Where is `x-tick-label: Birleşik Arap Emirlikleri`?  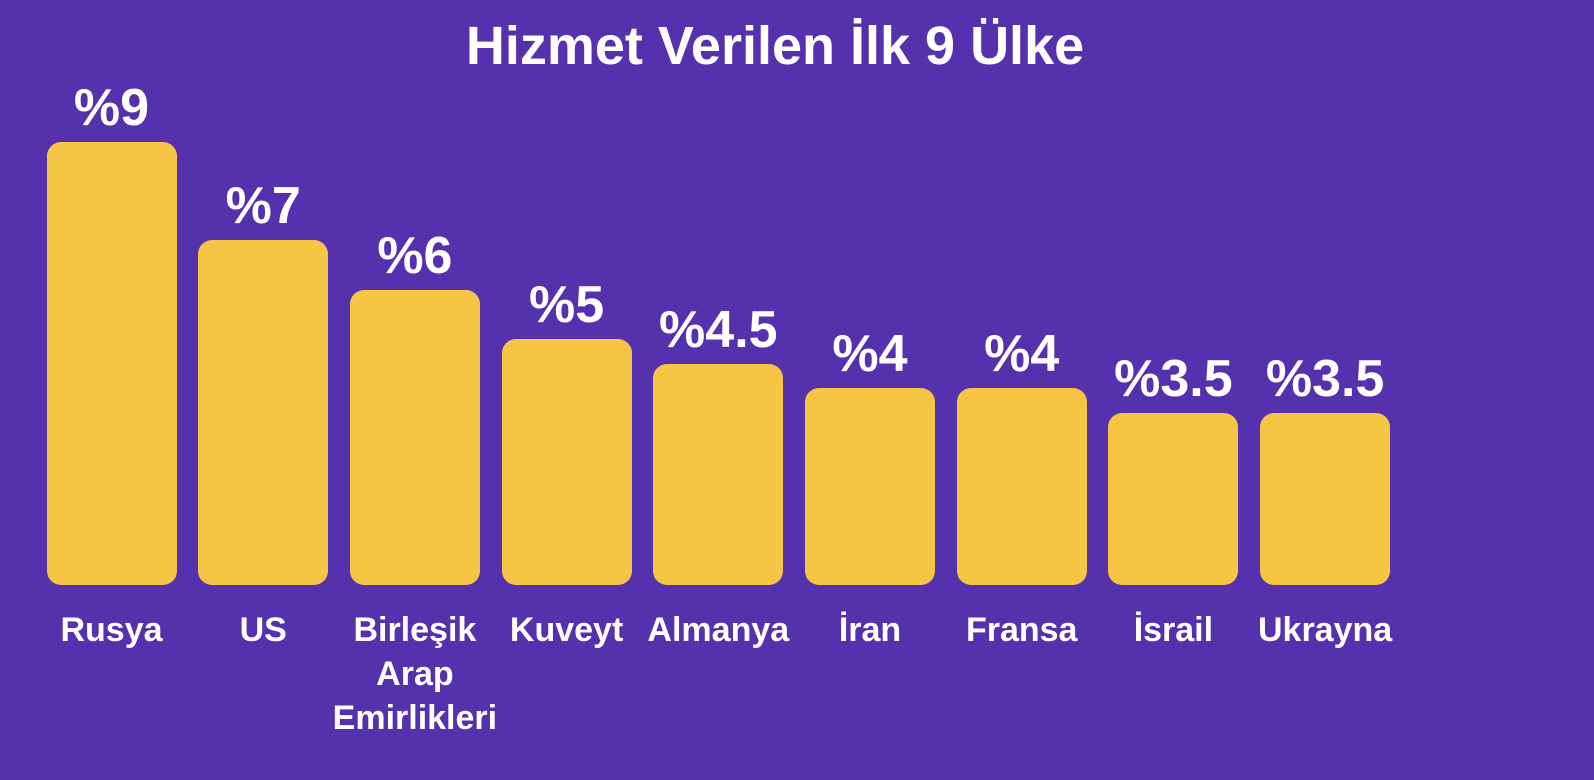
x-tick-label: Birleşik Arap Emirlikleri is located at coordinates (415, 674).